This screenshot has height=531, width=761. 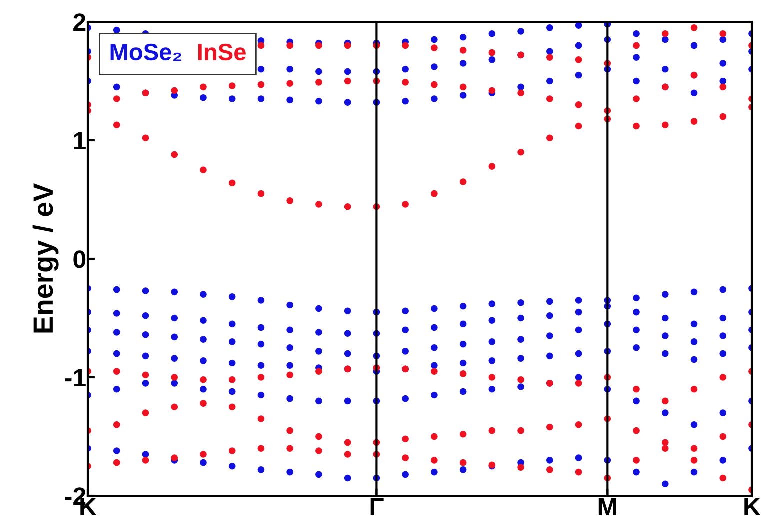 What do you see at coordinates (75, 378) in the screenshot?
I see `y-tick-label: -1` at bounding box center [75, 378].